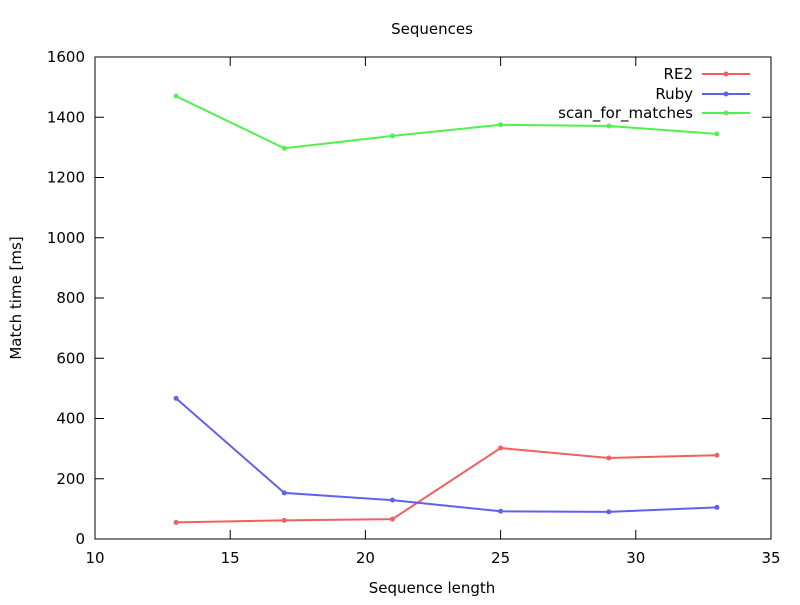  Describe the element at coordinates (70, 358) in the screenshot. I see `y-tick-label: 600` at that location.